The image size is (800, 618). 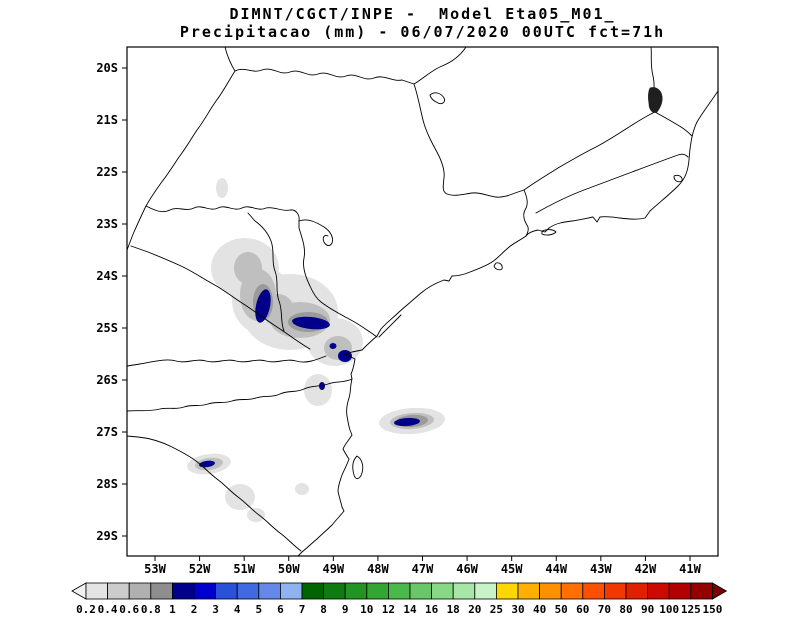 I want to click on river-grande-upper, so click(x=440, y=66).